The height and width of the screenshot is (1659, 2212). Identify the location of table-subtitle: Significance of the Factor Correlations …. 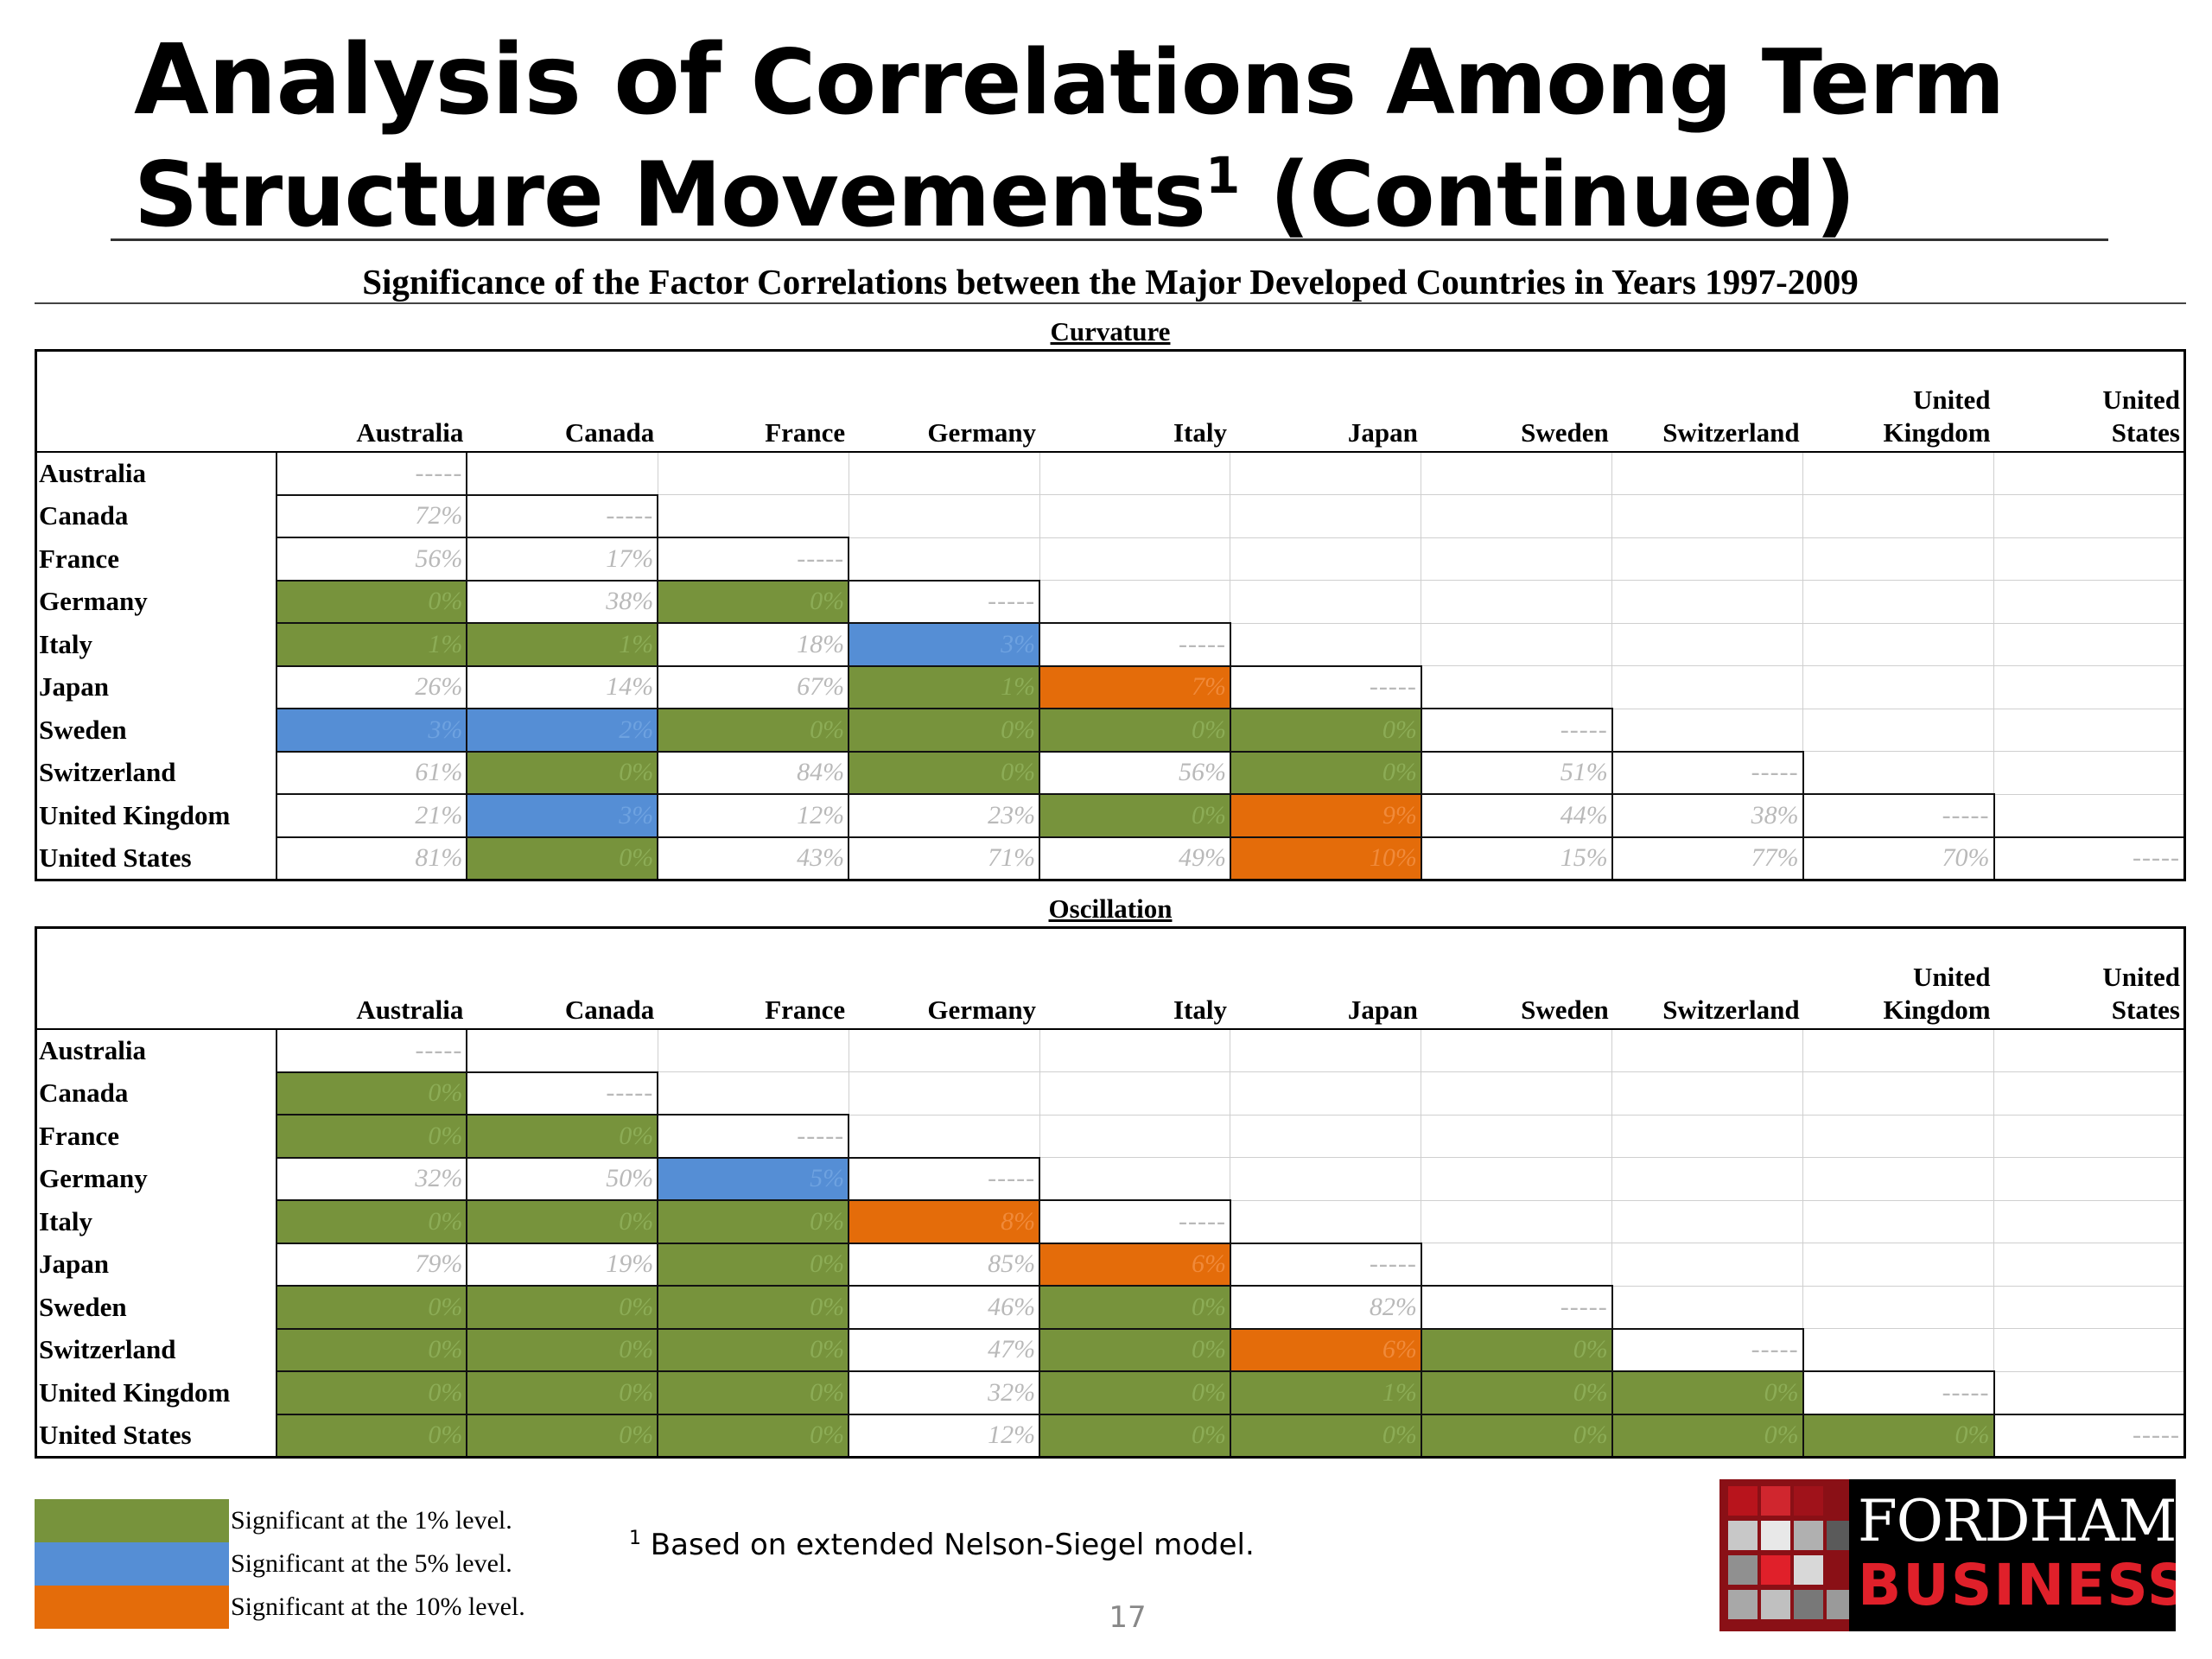
(1110, 282).